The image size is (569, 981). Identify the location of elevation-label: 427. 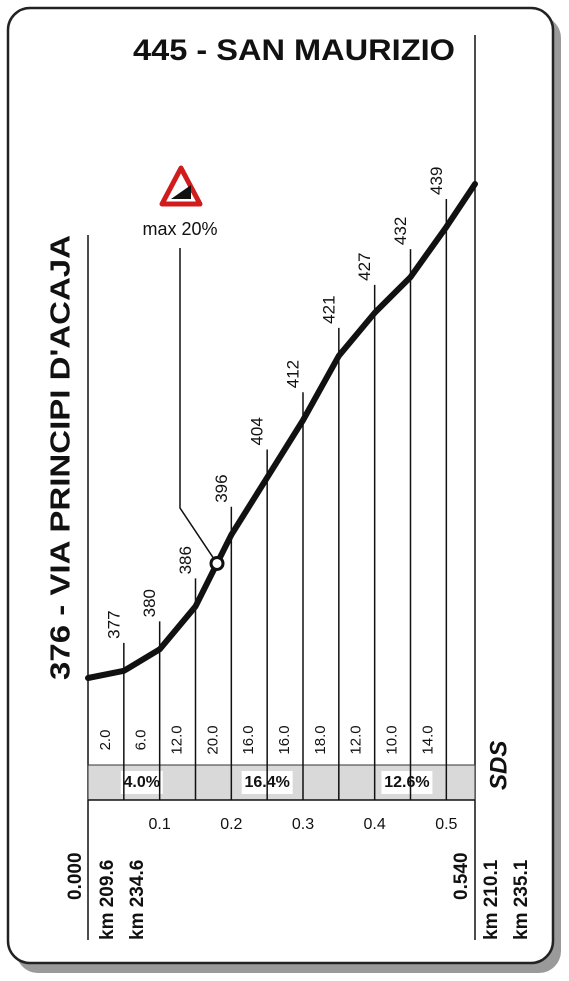
(364, 266).